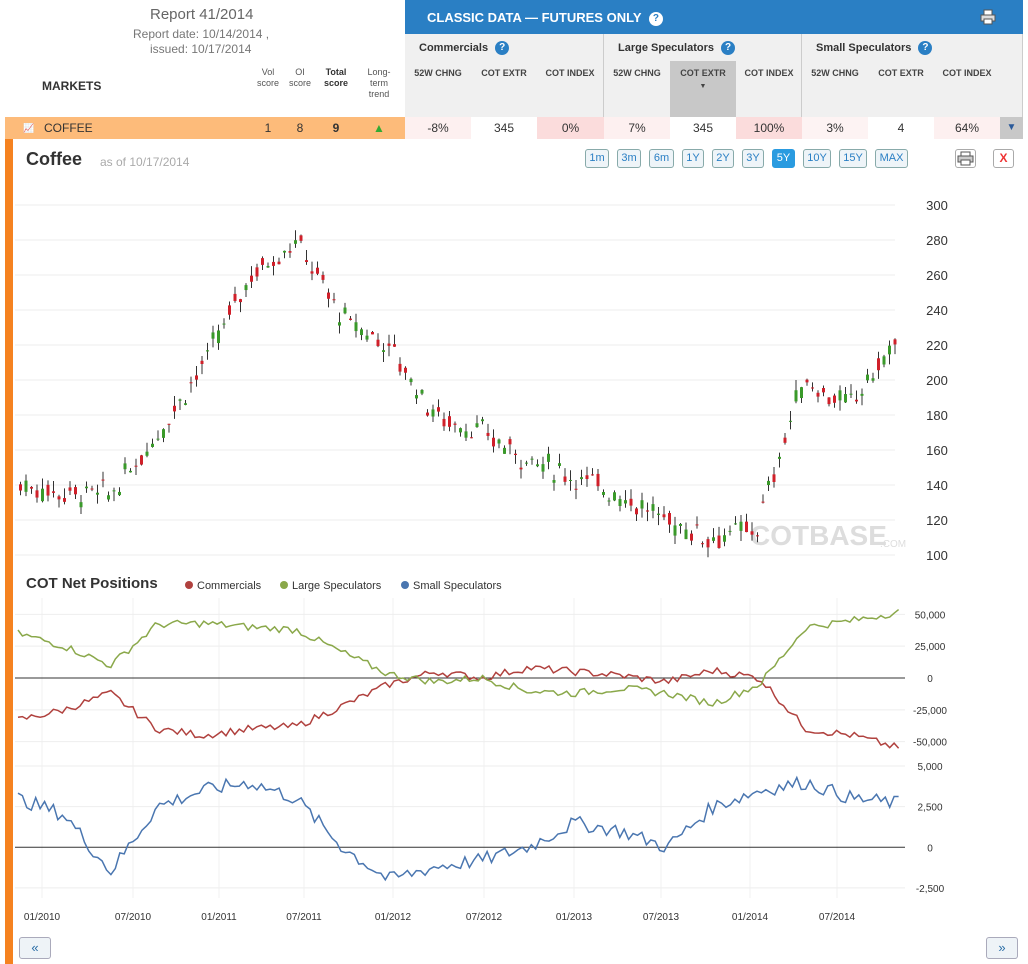 The width and height of the screenshot is (1028, 964). I want to click on y-tick-label: 200, so click(937, 380).